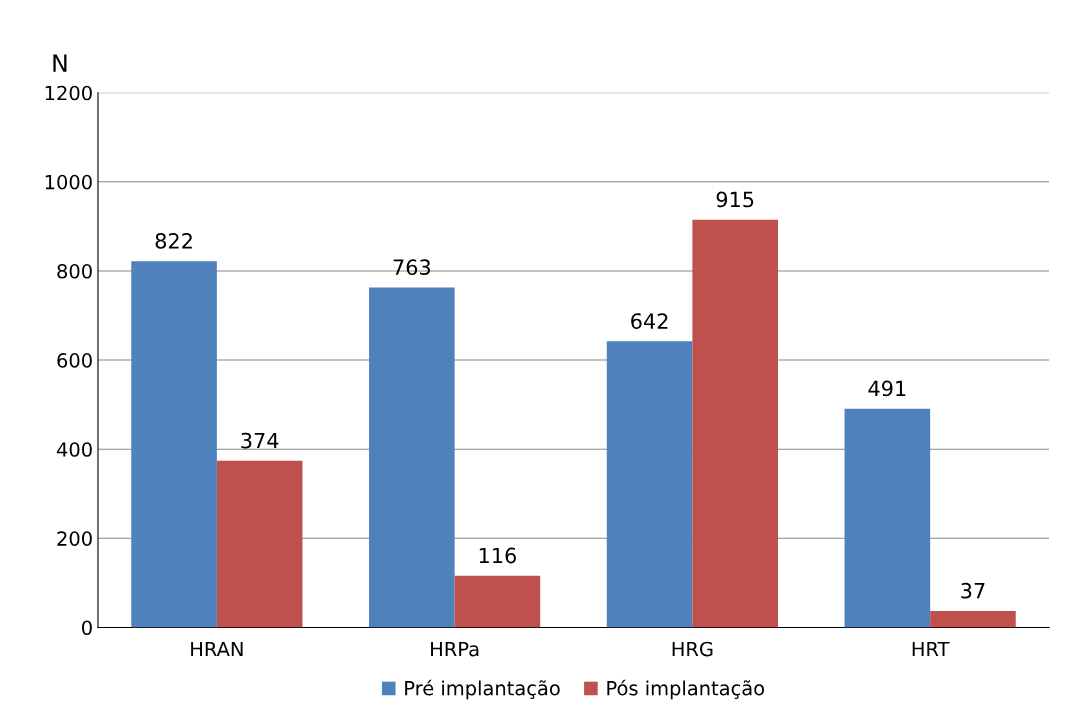 This screenshot has width=1065, height=713. I want to click on data-label: 763, so click(412, 267).